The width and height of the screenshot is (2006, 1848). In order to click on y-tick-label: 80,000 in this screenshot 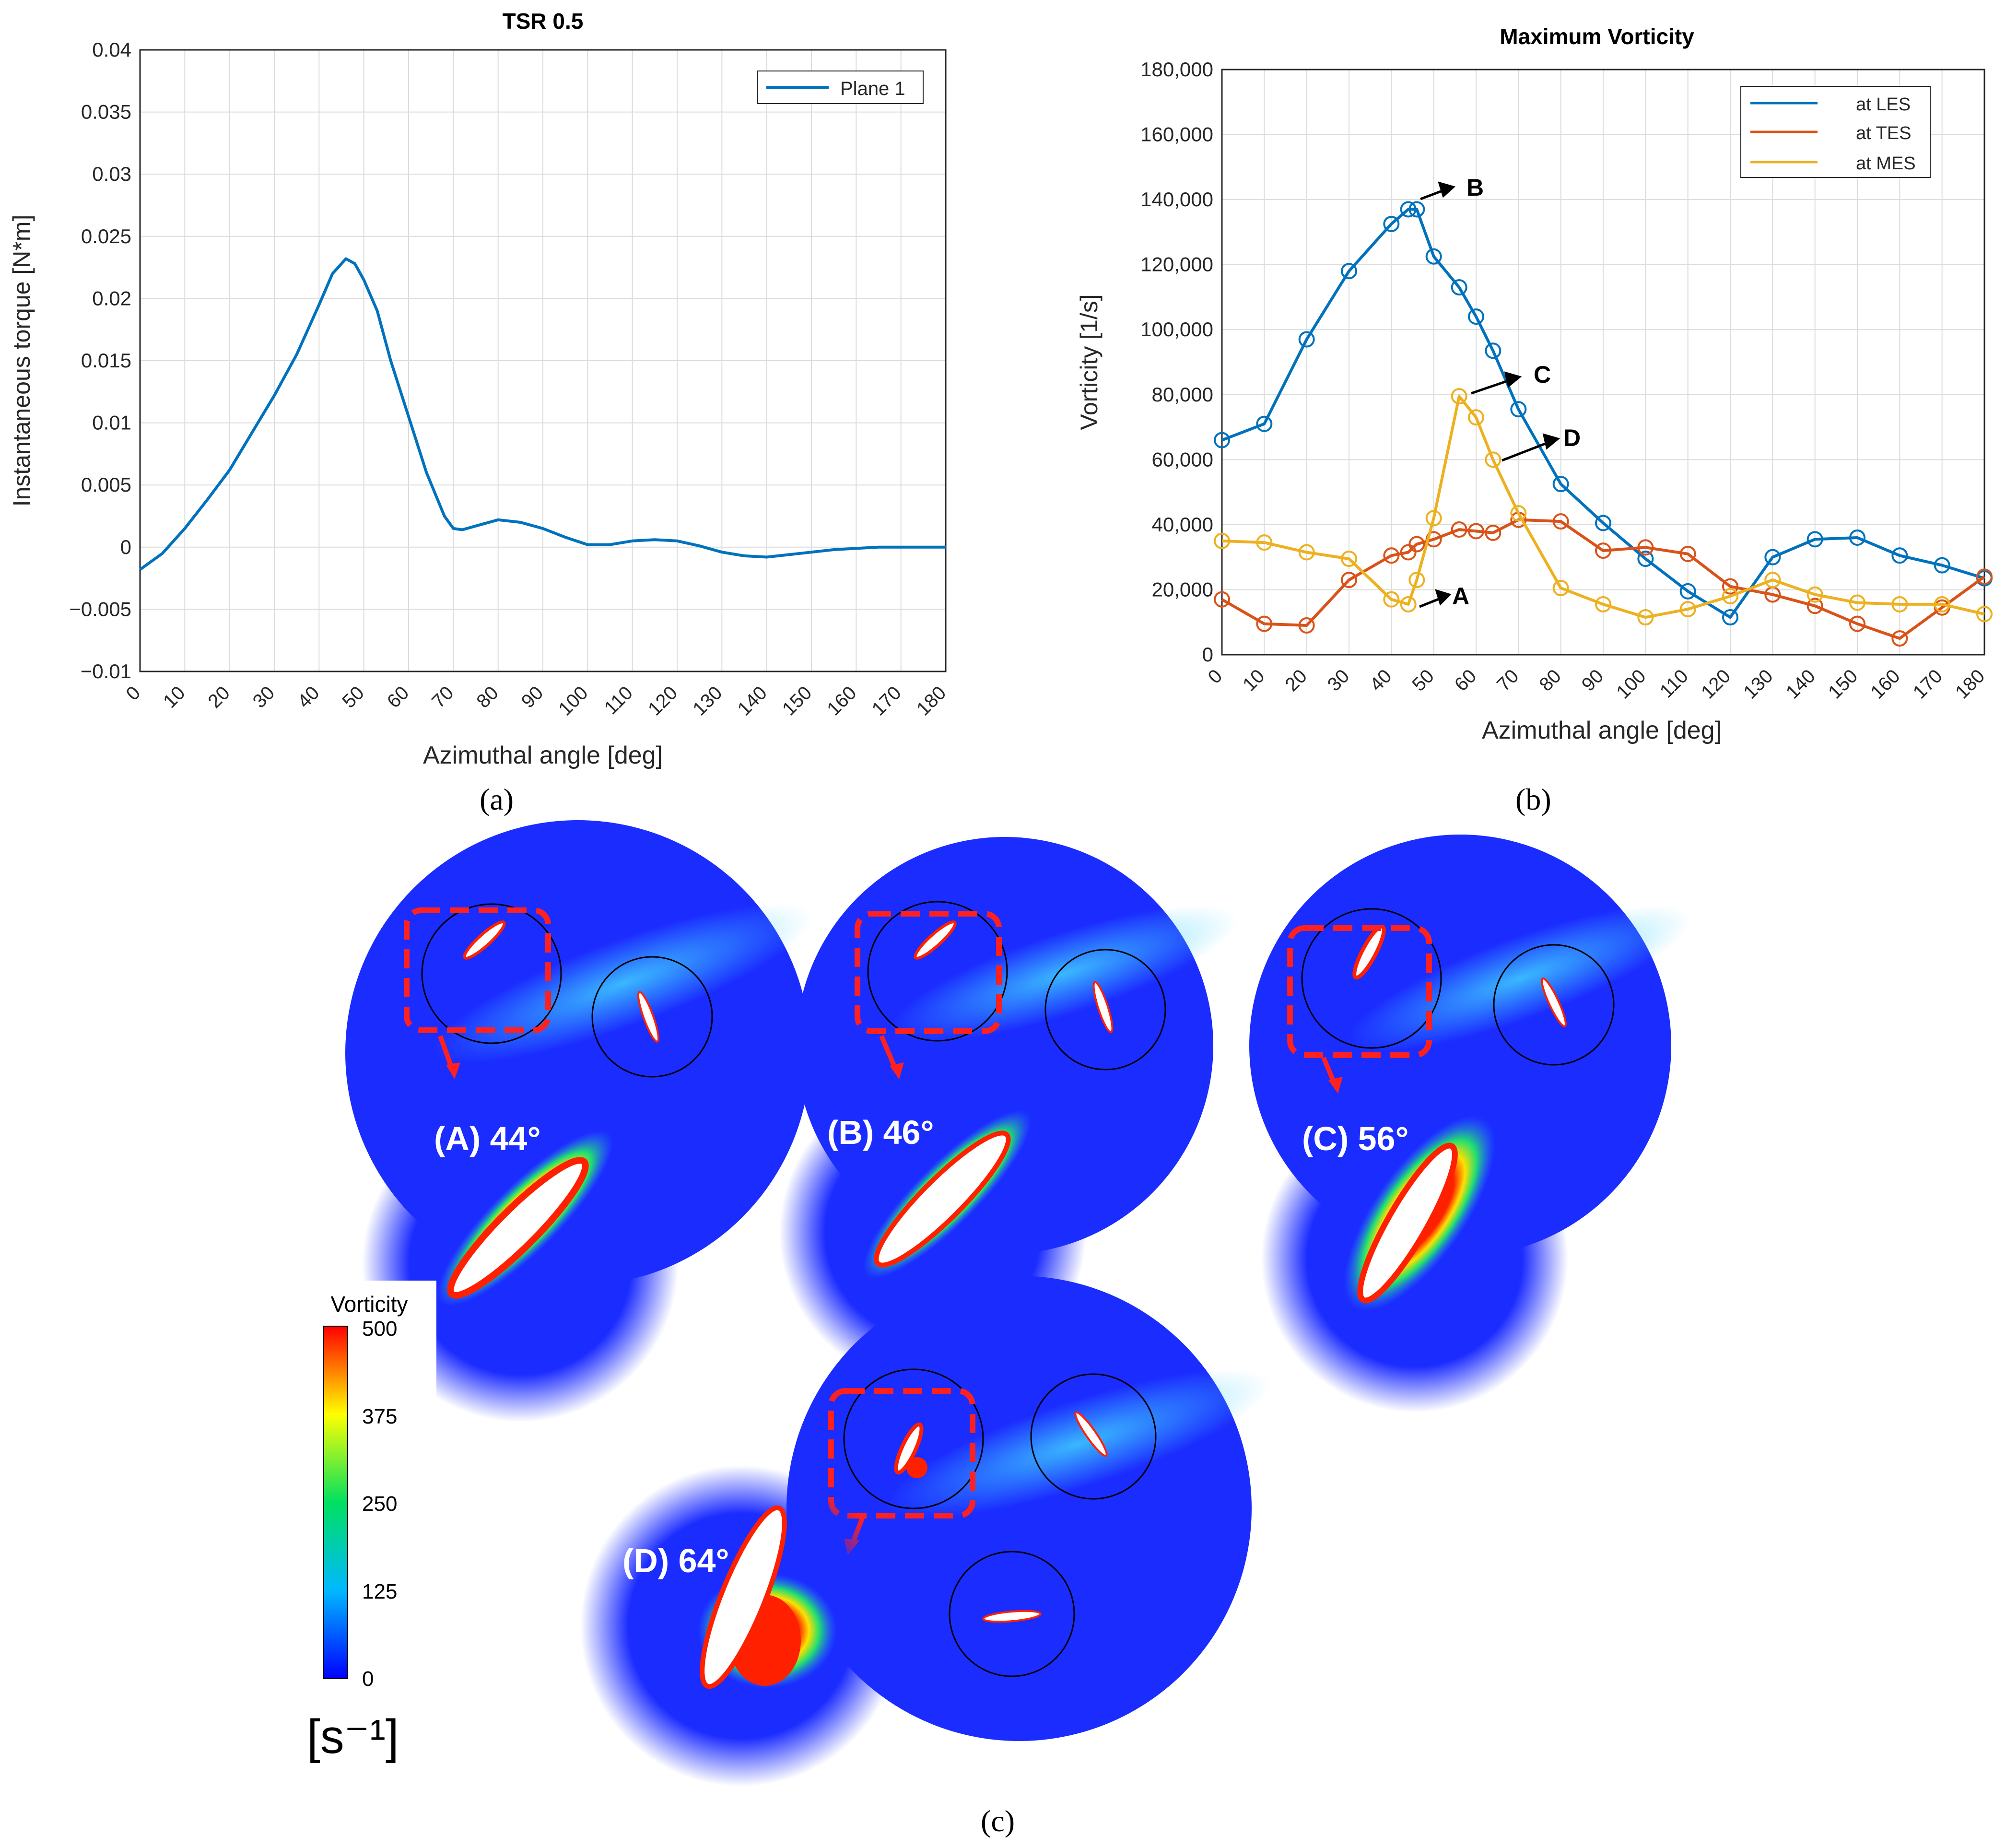, I will do `click(1182, 394)`.